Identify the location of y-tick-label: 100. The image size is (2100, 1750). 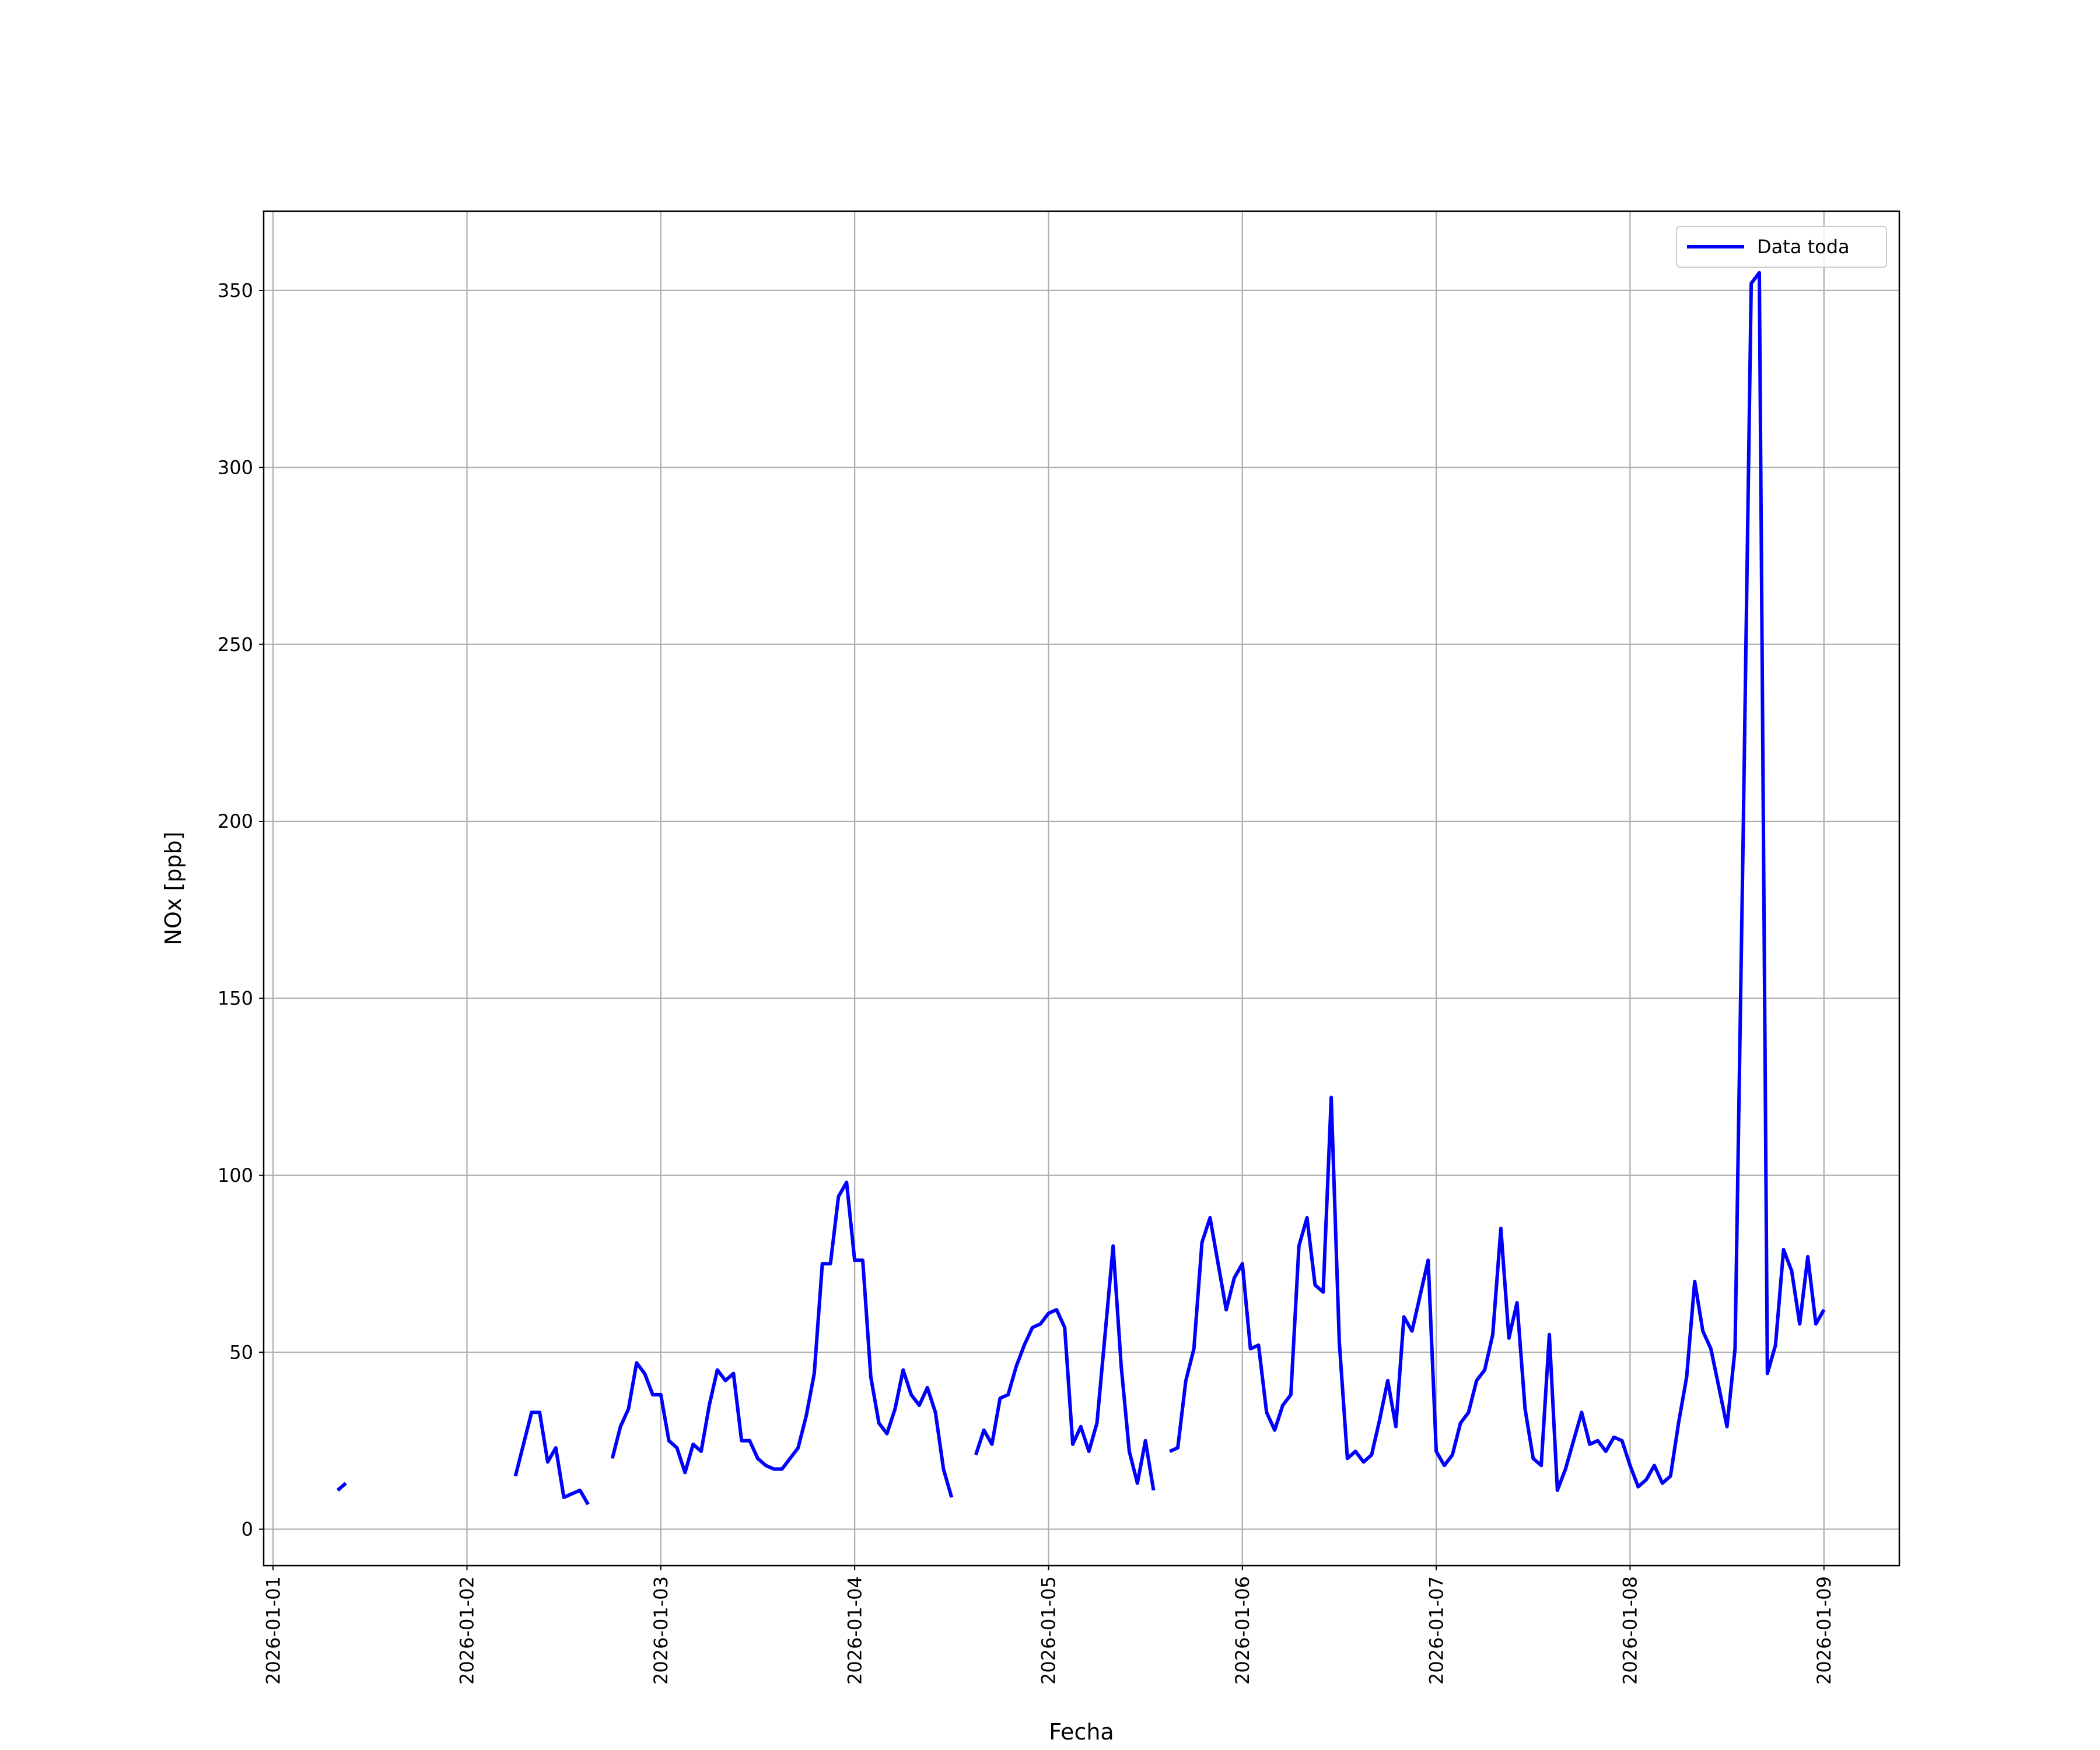
(235, 1175).